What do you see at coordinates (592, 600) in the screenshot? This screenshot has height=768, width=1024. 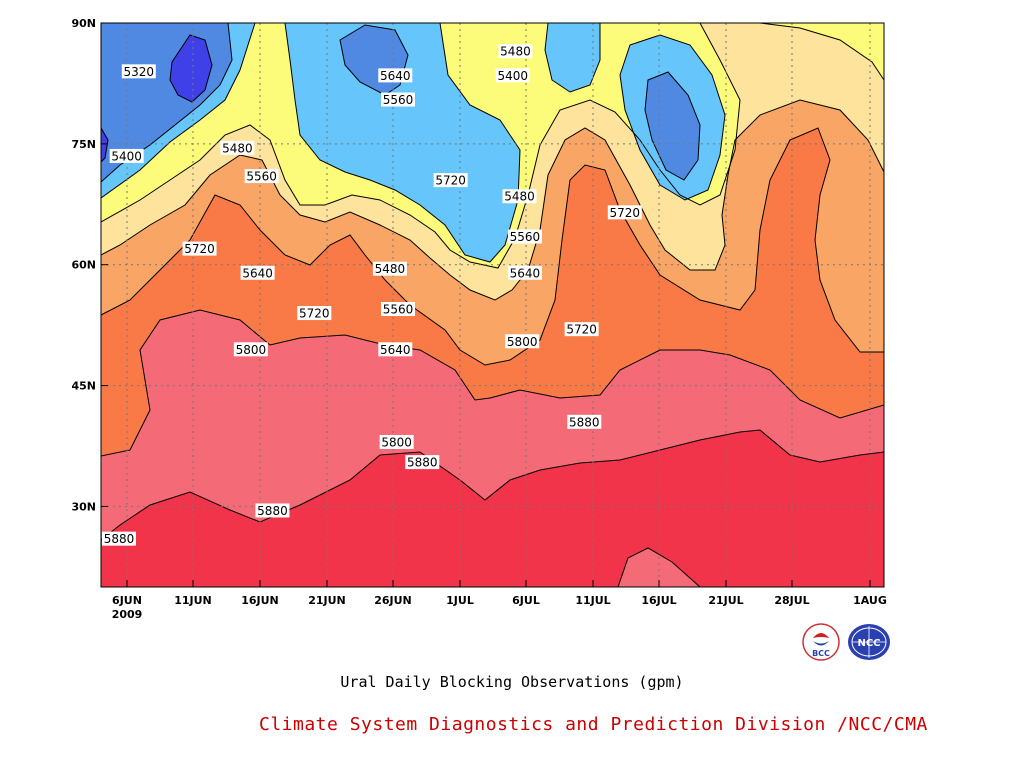 I see `x-tick-label: 11JUL` at bounding box center [592, 600].